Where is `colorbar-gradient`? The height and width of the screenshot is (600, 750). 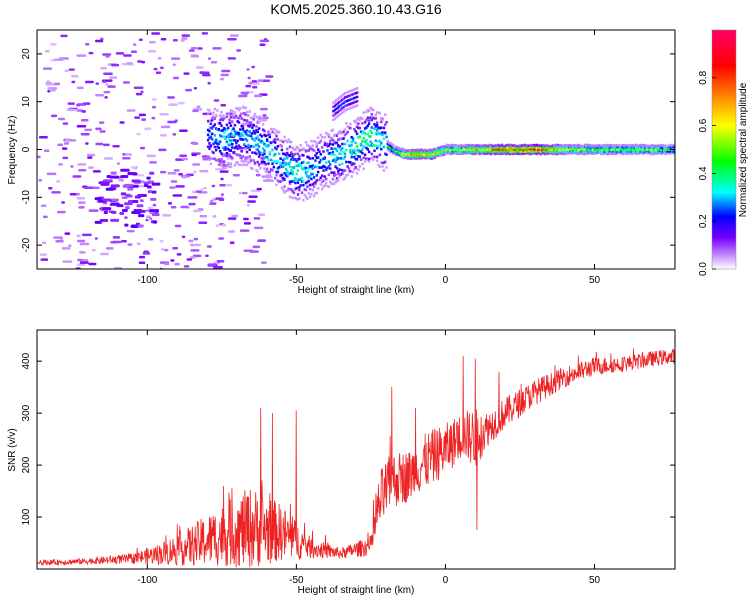 colorbar-gradient is located at coordinates (724, 149).